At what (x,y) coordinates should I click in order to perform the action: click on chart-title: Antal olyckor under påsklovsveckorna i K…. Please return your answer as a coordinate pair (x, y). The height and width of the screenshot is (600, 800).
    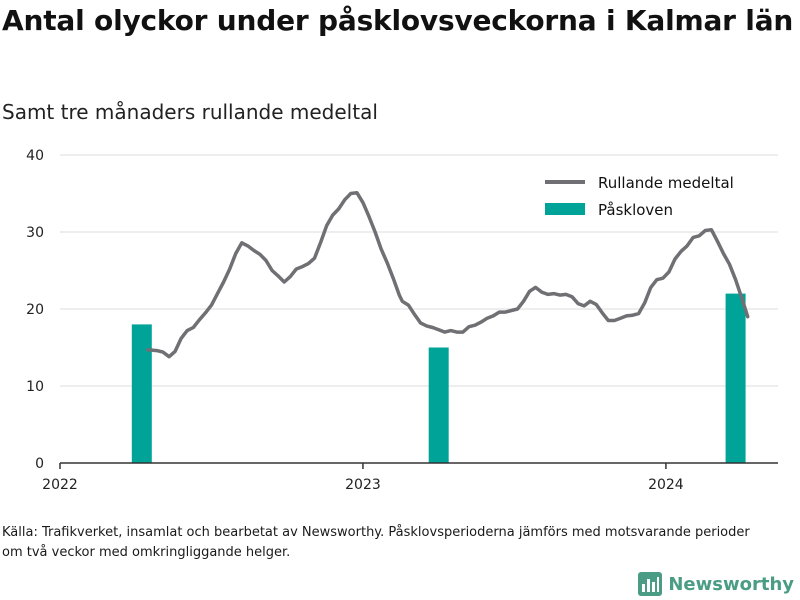
    Looking at the image, I should click on (398, 20).